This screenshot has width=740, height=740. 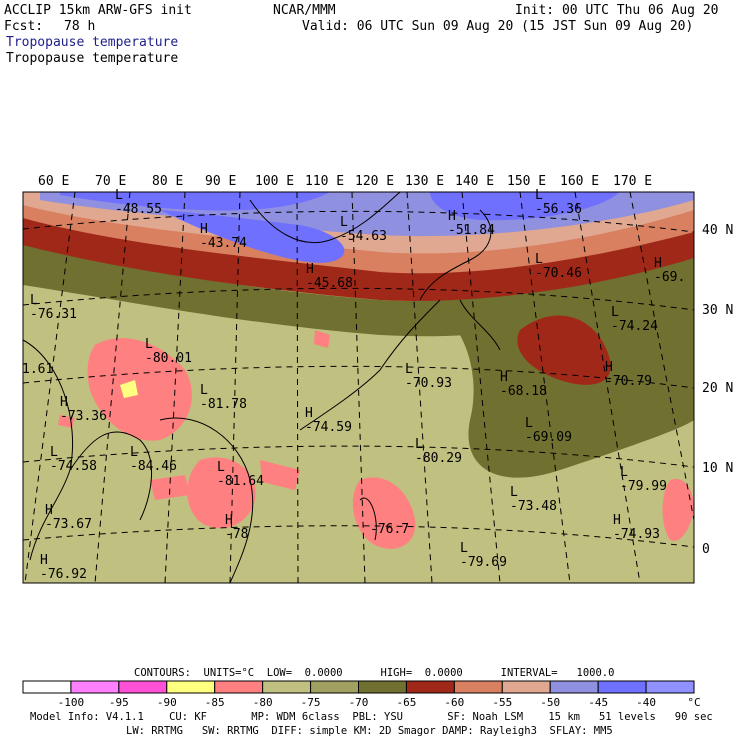 I want to click on latitude-label: 30 N, so click(x=717, y=310).